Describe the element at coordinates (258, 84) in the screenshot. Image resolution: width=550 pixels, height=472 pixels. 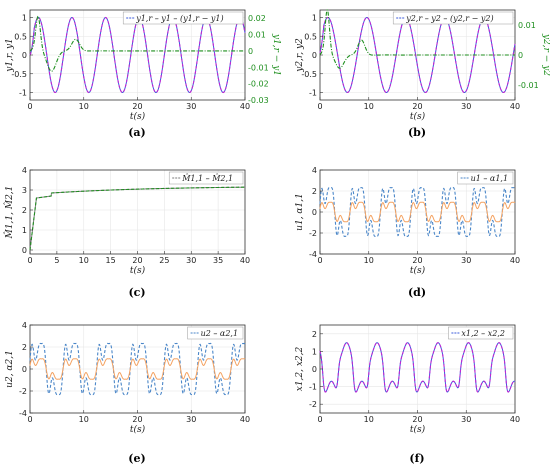
I see `y-right-tick-label: -0.02` at that location.